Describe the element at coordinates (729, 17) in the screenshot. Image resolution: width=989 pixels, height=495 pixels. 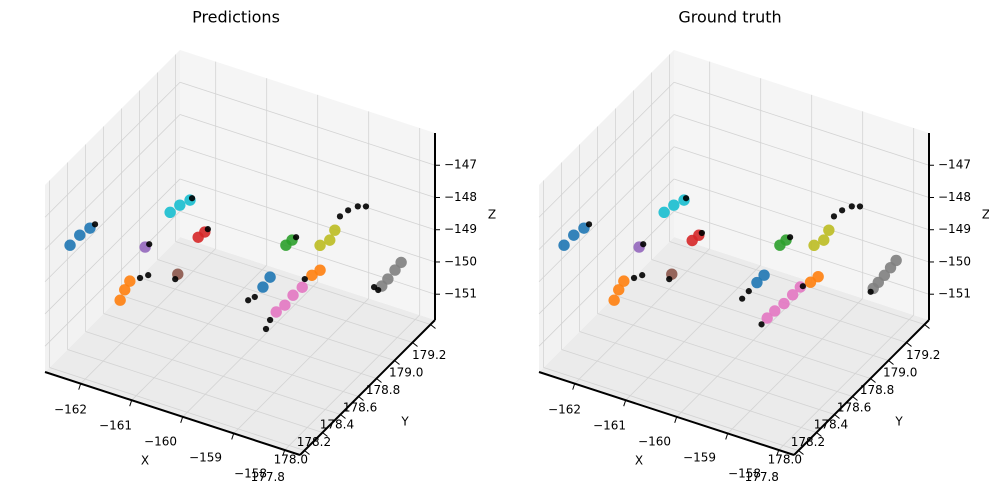
I see `chart-title: Ground truth` at that location.